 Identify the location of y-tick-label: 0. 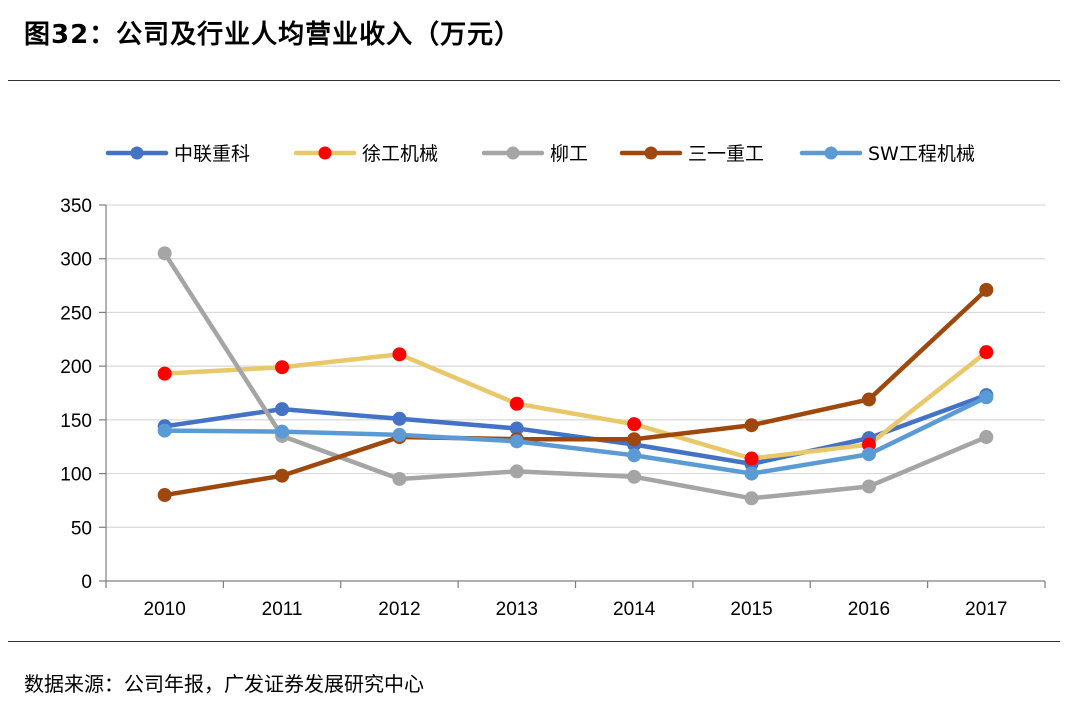
(86, 582).